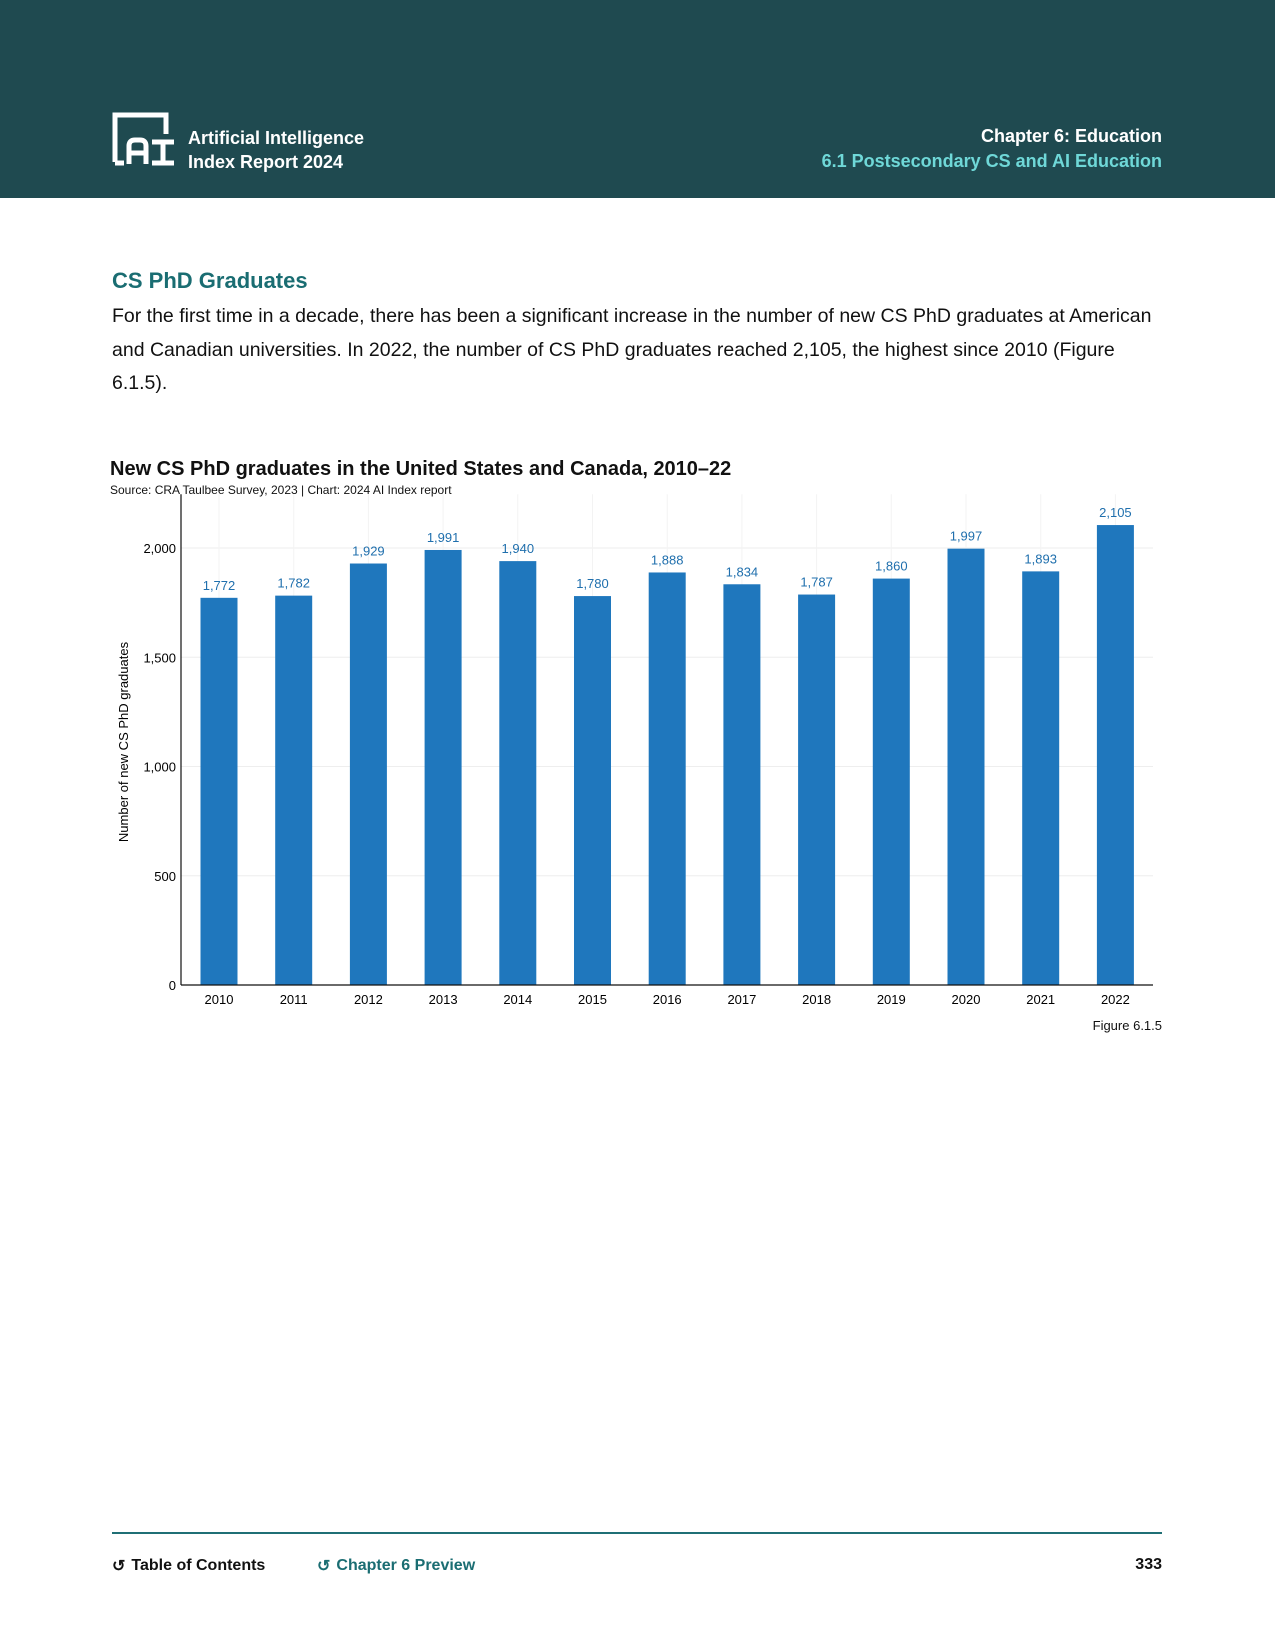 The height and width of the screenshot is (1650, 1275). What do you see at coordinates (741, 999) in the screenshot?
I see `x-tick-label: 2017` at bounding box center [741, 999].